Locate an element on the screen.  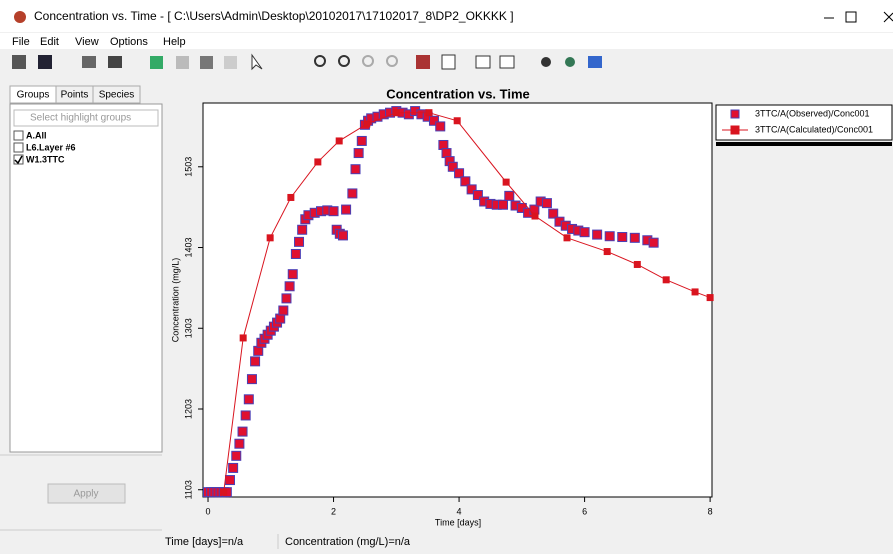
group-list-box is located at coordinates (86, 278).